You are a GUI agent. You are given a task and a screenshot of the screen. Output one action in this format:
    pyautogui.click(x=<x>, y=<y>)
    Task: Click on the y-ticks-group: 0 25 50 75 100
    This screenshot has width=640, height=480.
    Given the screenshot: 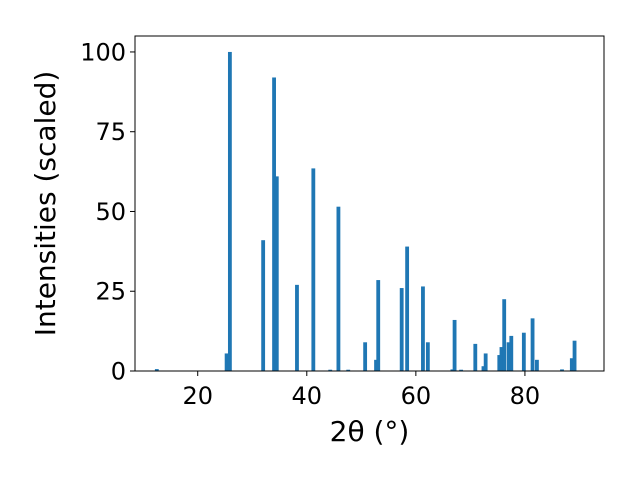 What is the action you would take?
    pyautogui.click(x=107, y=212)
    